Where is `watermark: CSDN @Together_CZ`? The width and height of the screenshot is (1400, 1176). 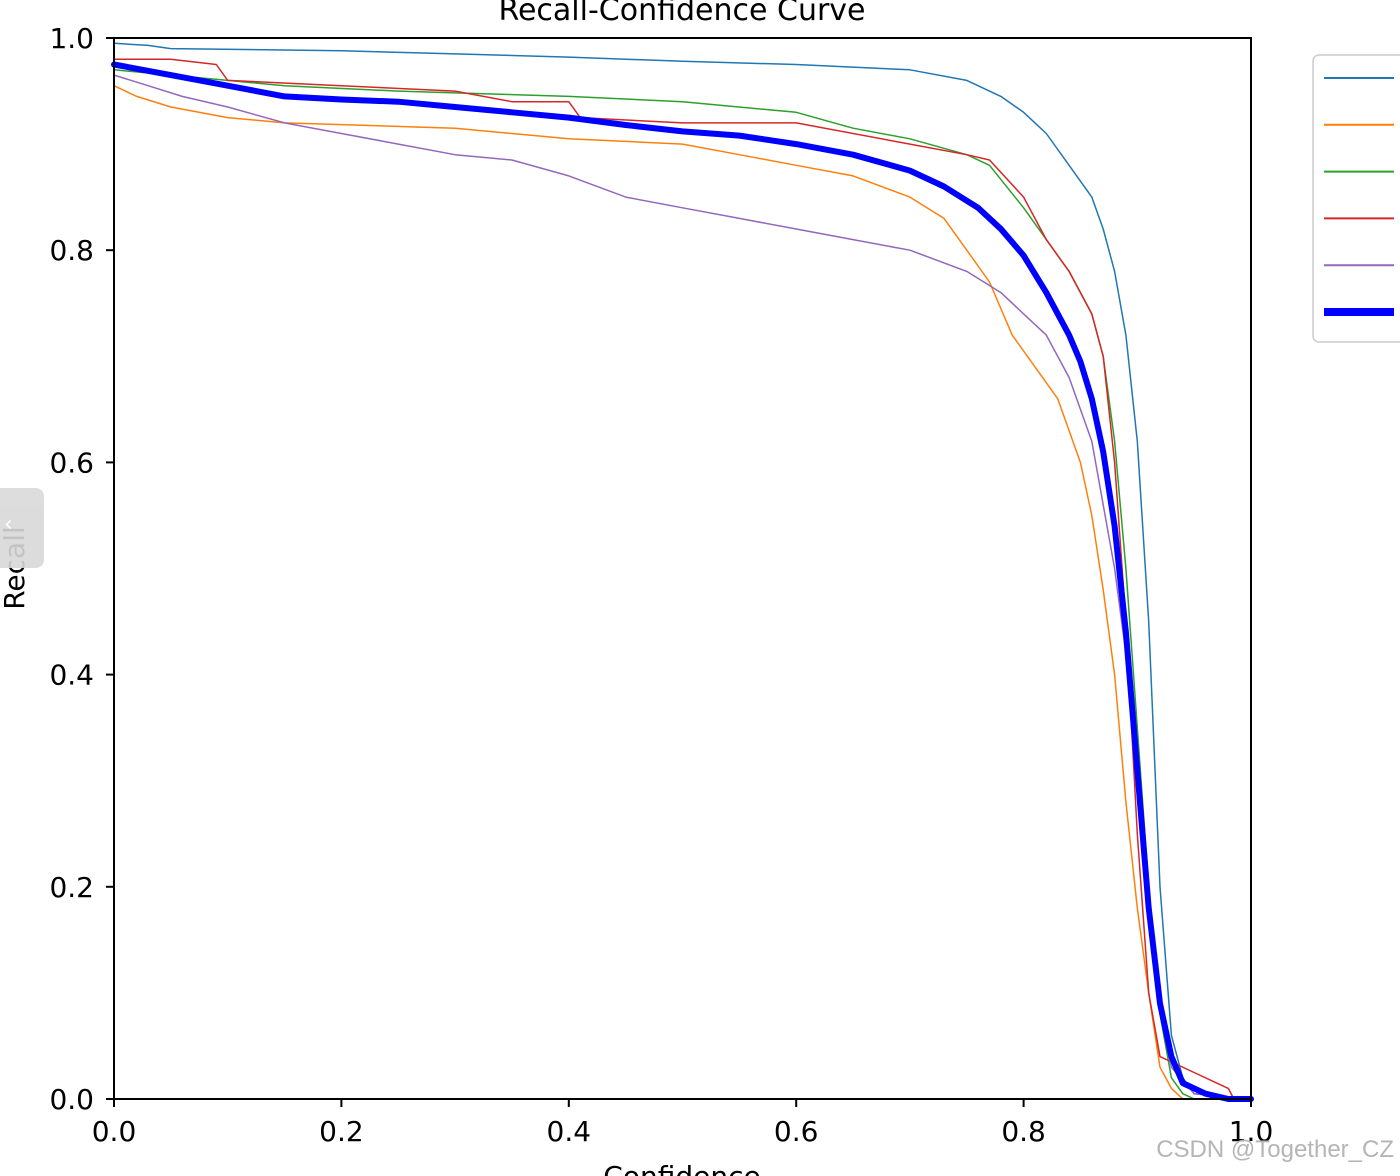
watermark: CSDN @Together_CZ is located at coordinates (1275, 1149).